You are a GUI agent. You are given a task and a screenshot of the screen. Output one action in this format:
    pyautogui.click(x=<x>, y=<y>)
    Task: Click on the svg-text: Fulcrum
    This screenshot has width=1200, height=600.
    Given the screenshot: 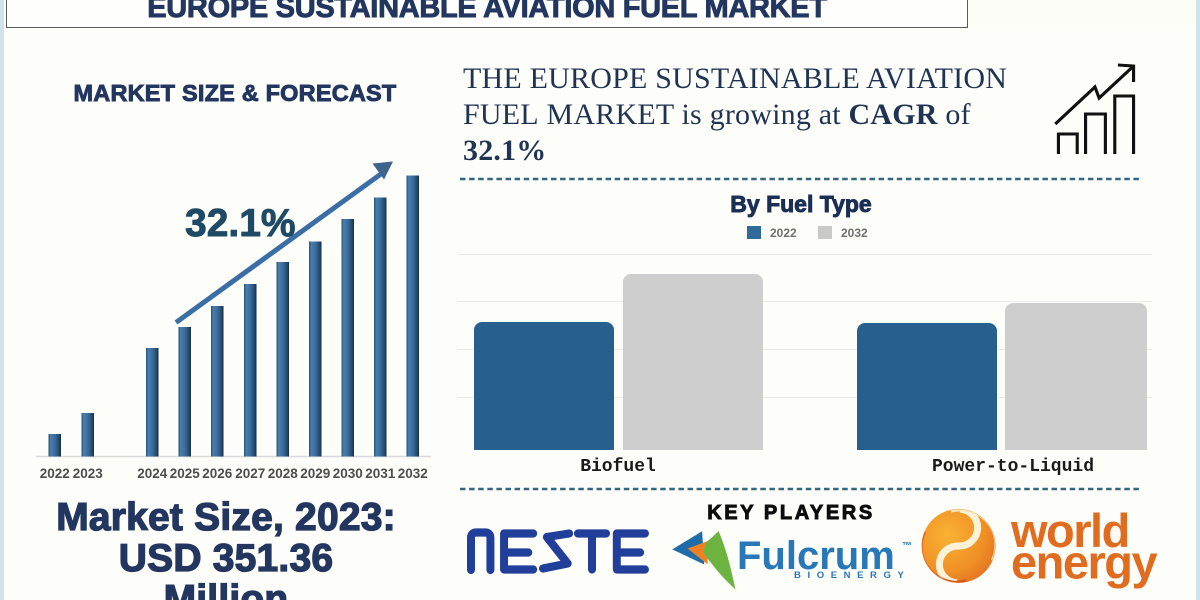 What is the action you would take?
    pyautogui.click(x=816, y=556)
    